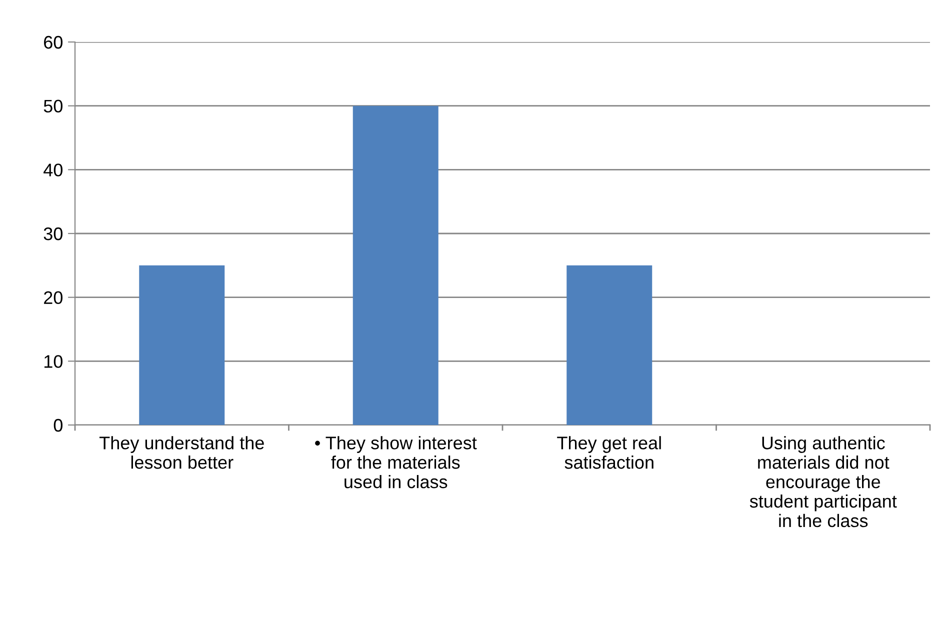  Describe the element at coordinates (823, 482) in the screenshot. I see `x-tick-label: Using authentic materials did not encourage the student participant in the class` at that location.